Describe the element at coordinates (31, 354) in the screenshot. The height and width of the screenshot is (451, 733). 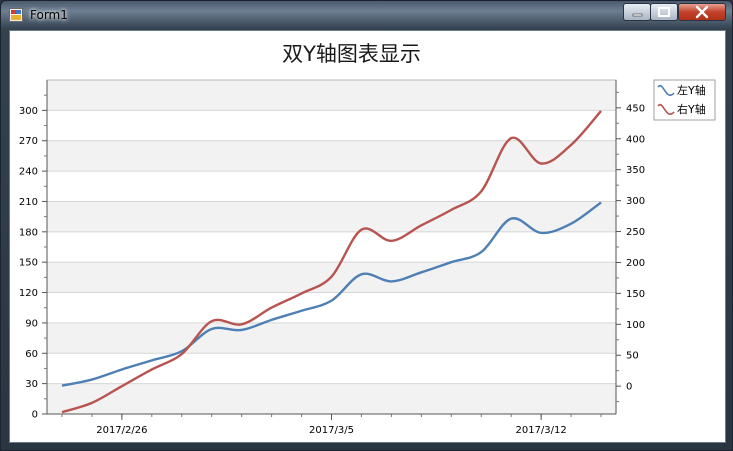
I see `left-y-tick-label: 60` at that location.